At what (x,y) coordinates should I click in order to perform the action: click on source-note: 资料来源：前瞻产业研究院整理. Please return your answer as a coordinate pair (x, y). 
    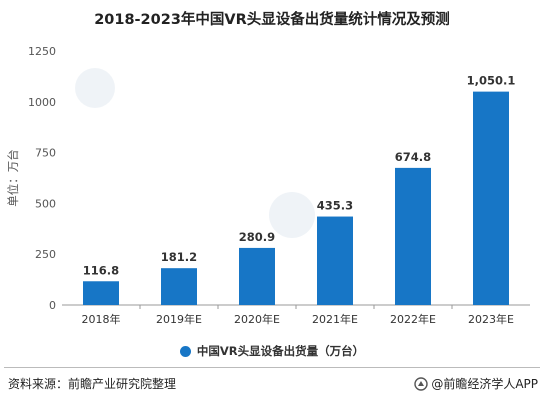
    Looking at the image, I should click on (92, 384).